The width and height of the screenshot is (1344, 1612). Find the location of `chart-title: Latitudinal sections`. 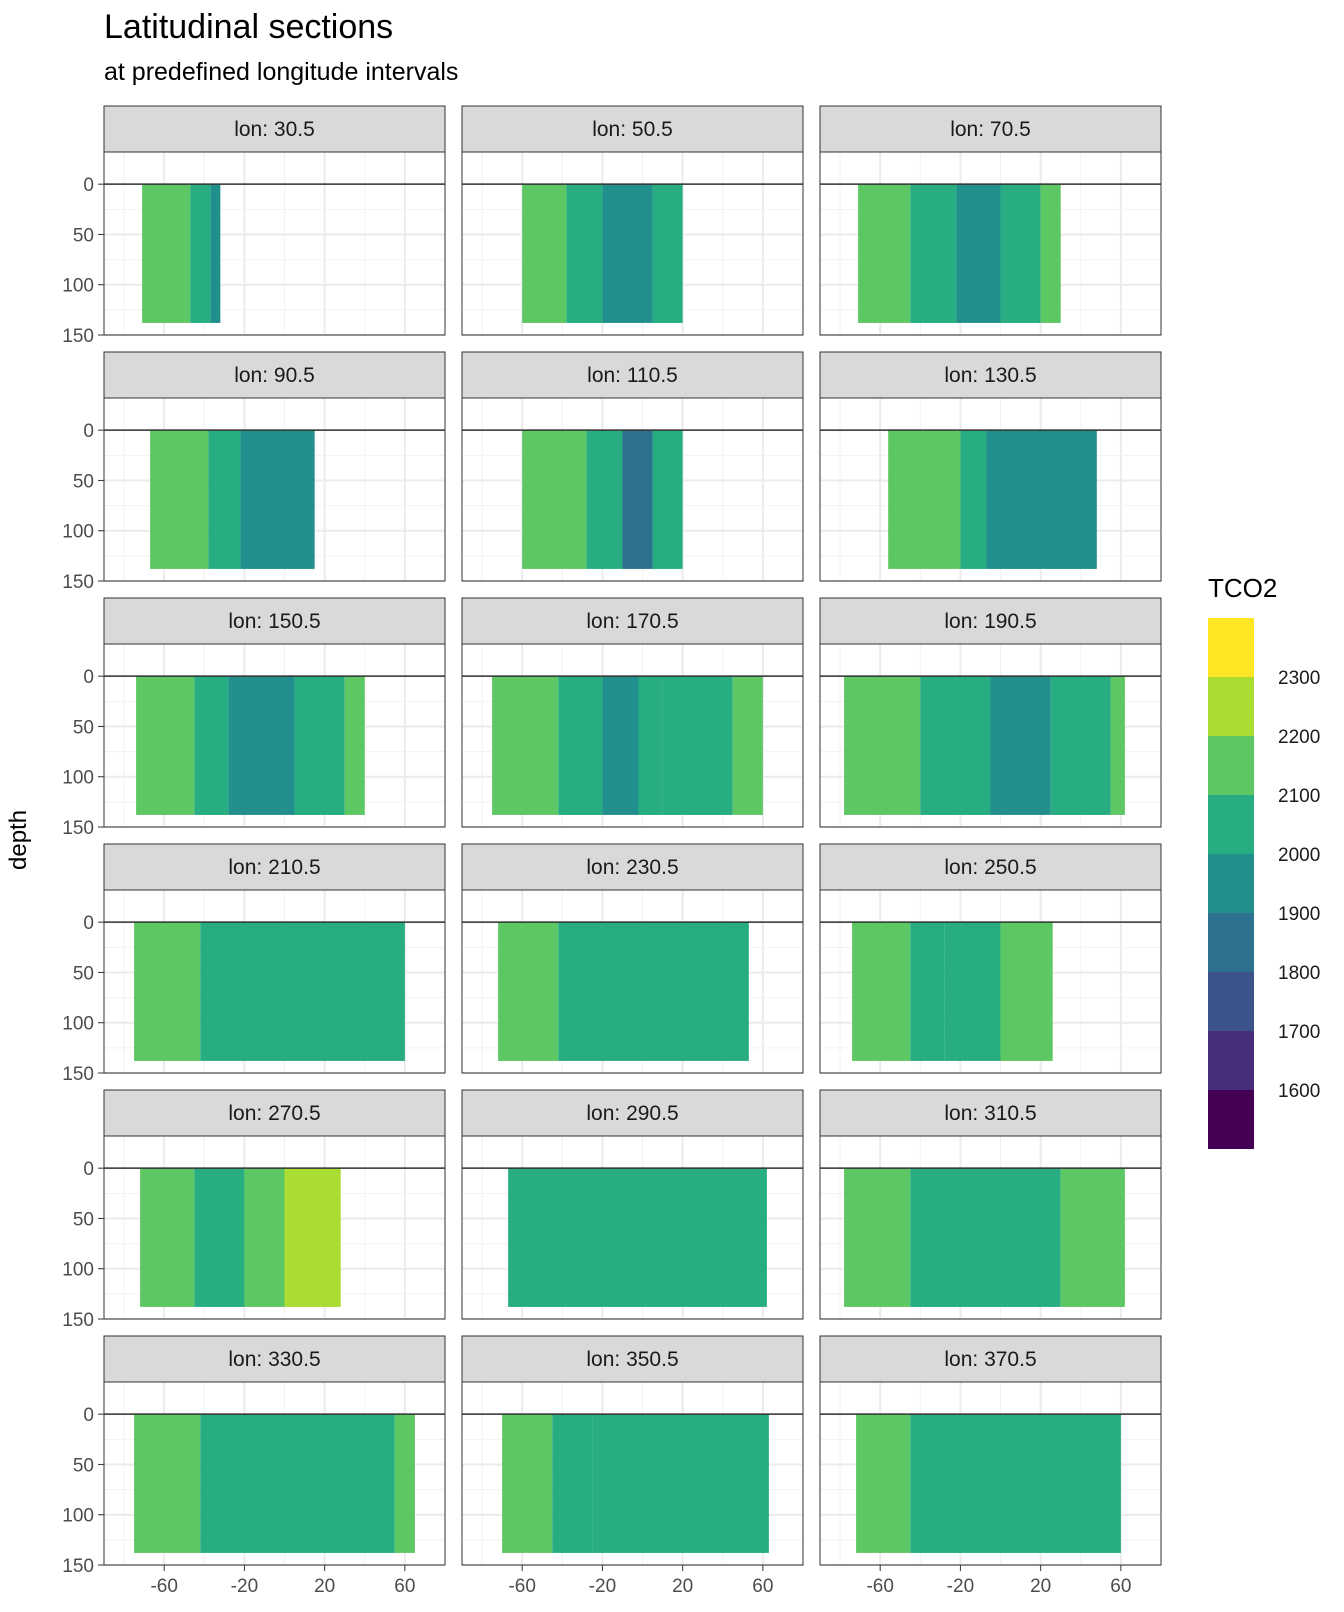

chart-title: Latitudinal sections is located at coordinates (249, 27).